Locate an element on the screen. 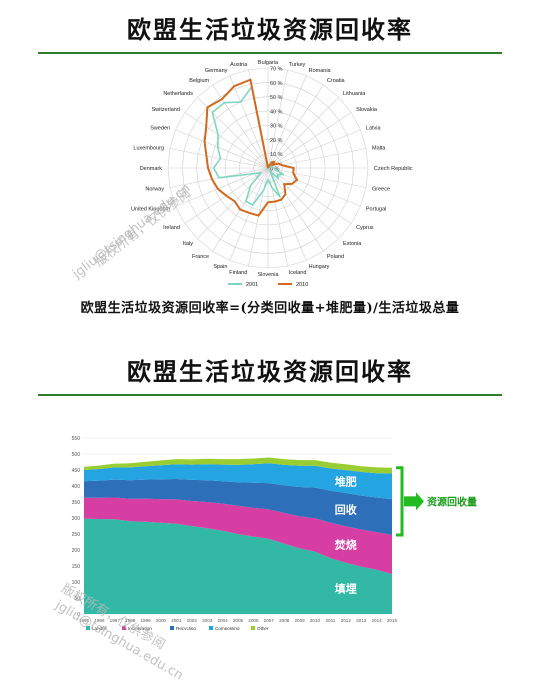 This screenshot has width=540, height=686. radar-category-label: Czech Republic is located at coordinates (393, 169).